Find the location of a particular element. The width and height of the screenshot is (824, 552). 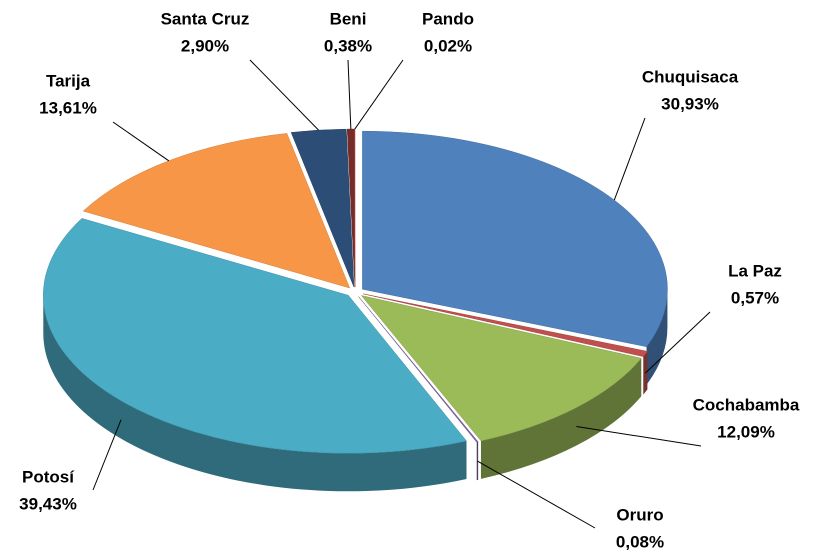

slice-value: 0,02% is located at coordinates (448, 45).